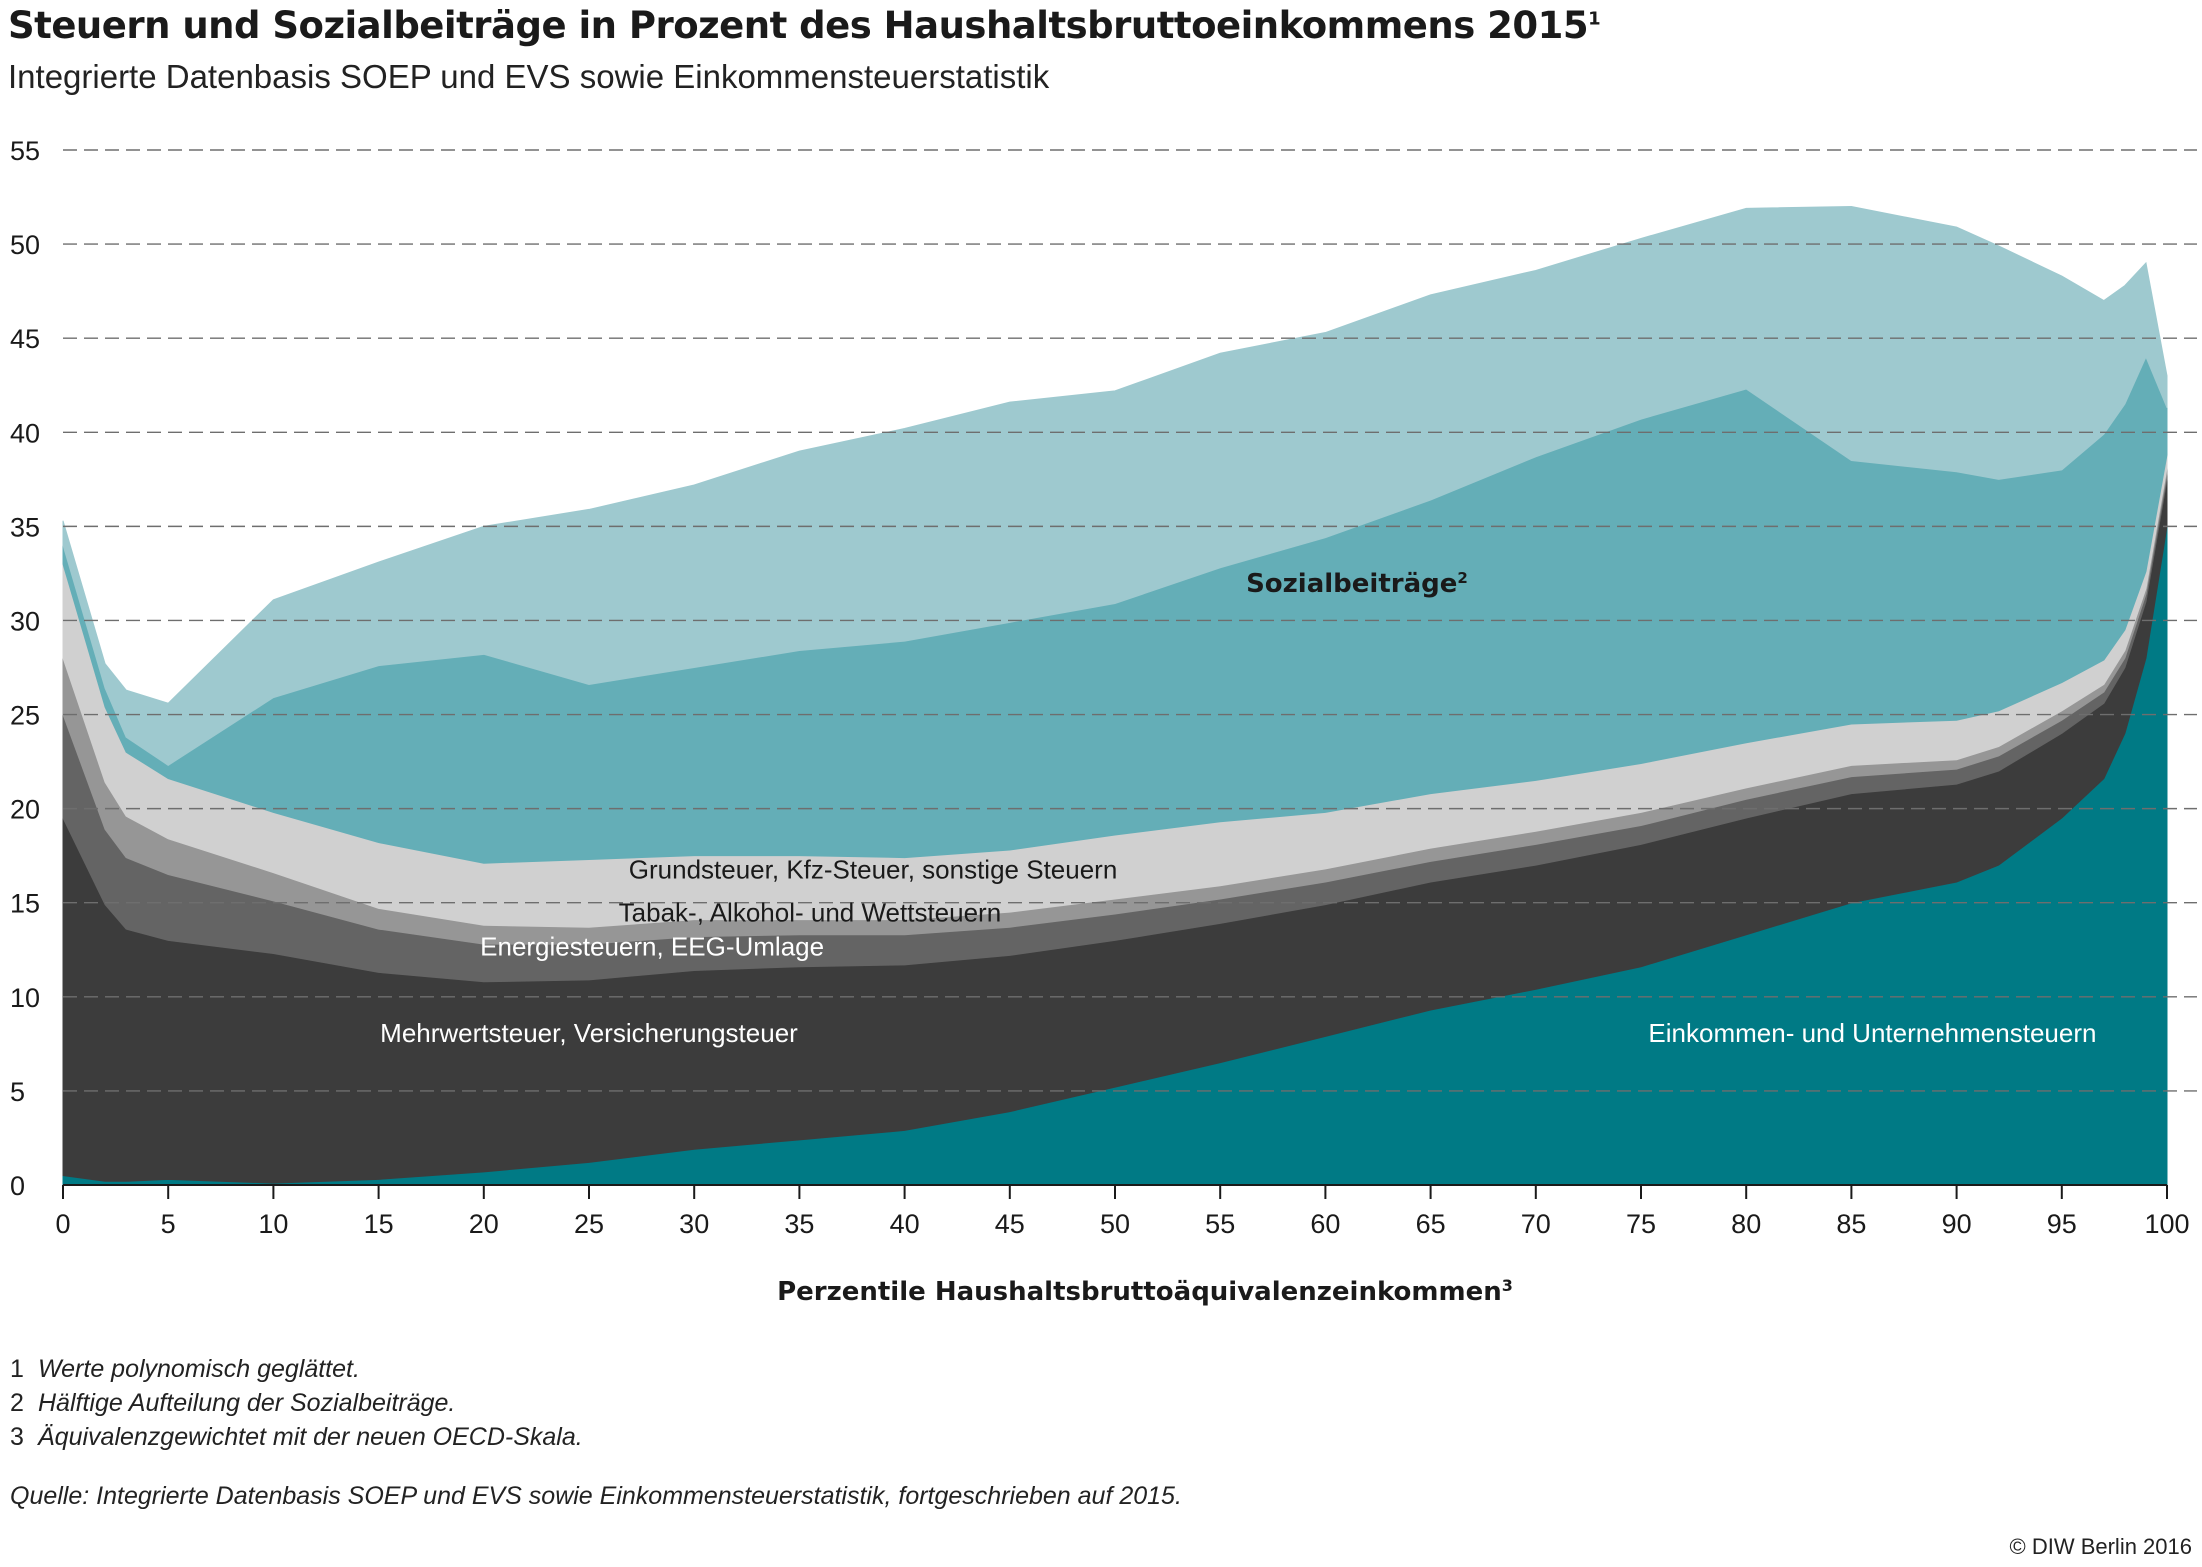 The width and height of the screenshot is (2202, 1567). What do you see at coordinates (1115, 1224) in the screenshot?
I see `x-tick-label: 50` at bounding box center [1115, 1224].